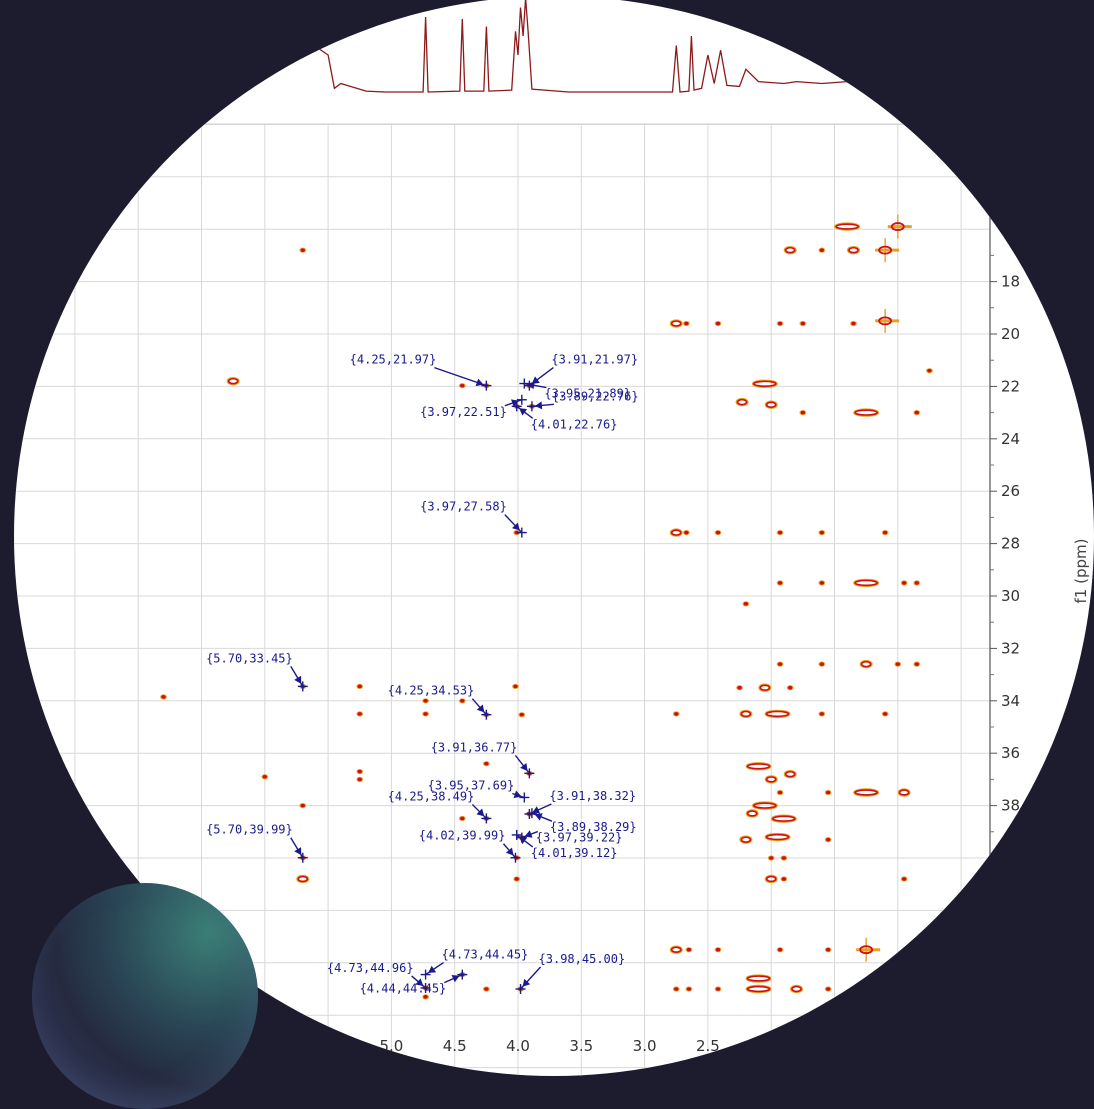 The height and width of the screenshot is (1109, 1094). Describe the element at coordinates (574, 424) in the screenshot. I see `annotation-label: {4.01,22.76}` at that location.